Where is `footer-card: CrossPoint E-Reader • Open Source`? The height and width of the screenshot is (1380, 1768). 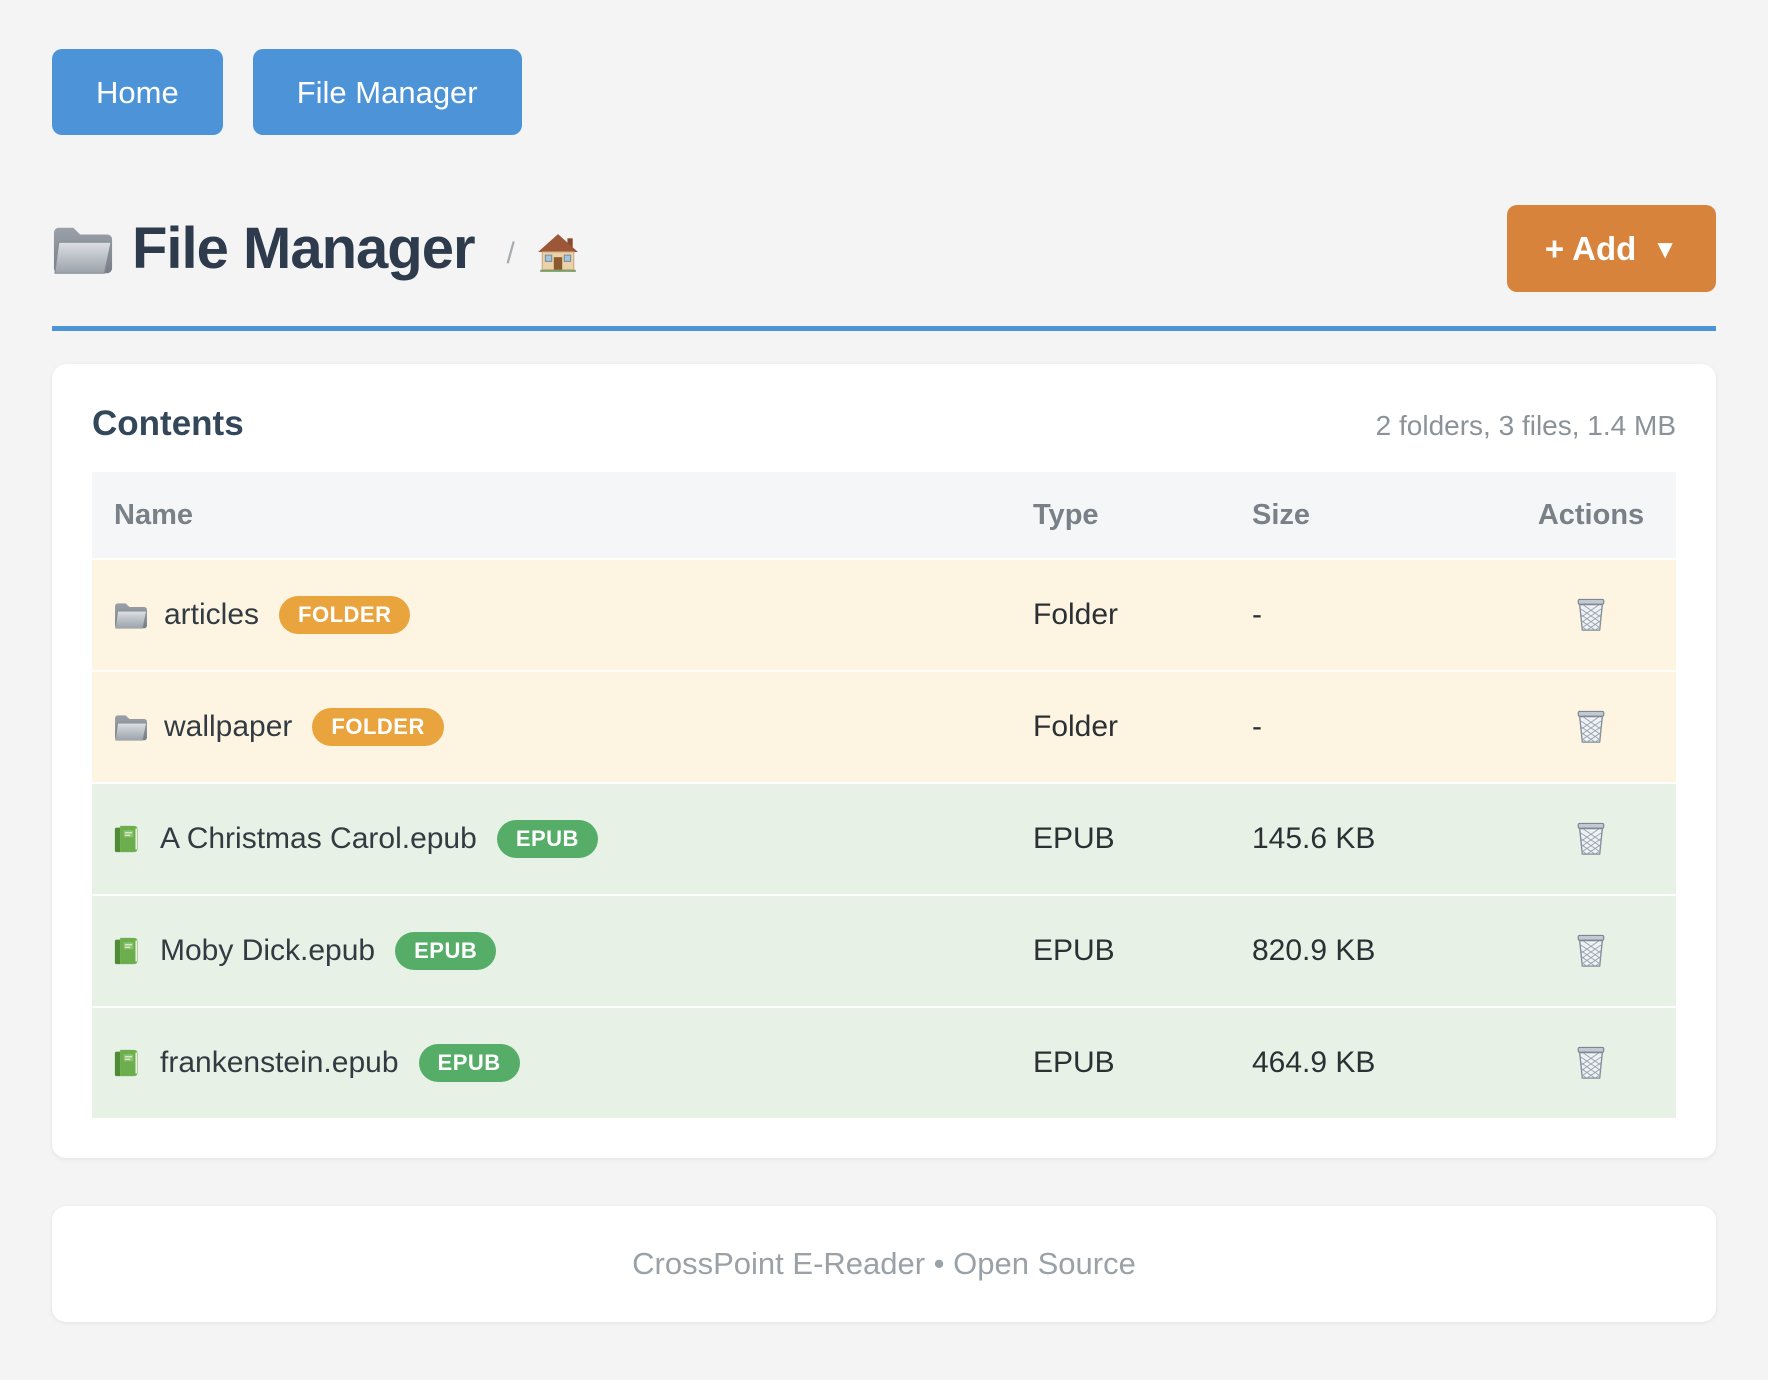 footer-card: CrossPoint E-Reader • Open Source is located at coordinates (884, 1264).